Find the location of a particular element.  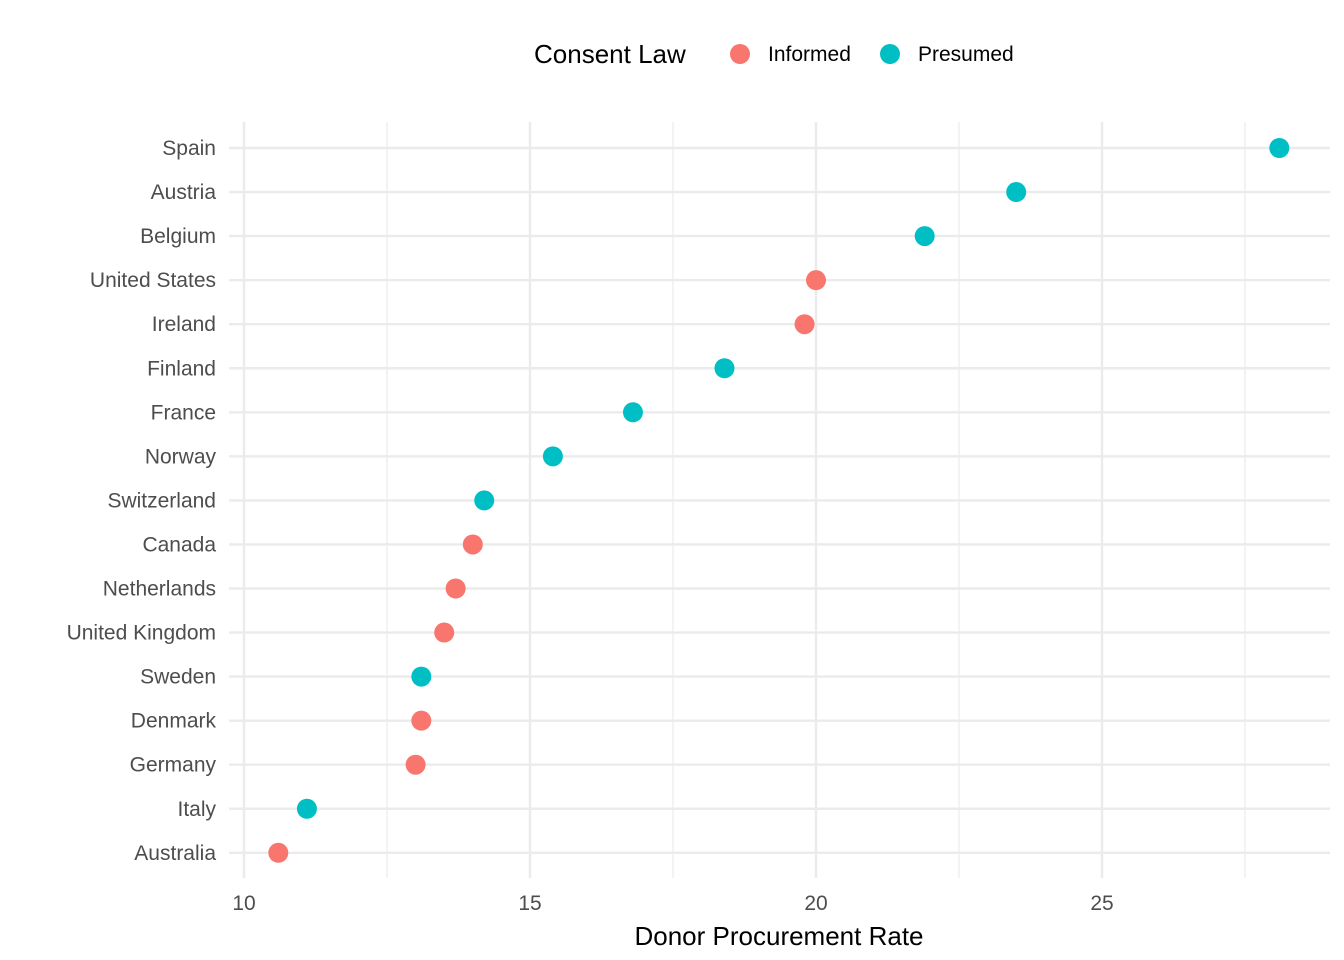

y-tick-label: Ireland is located at coordinates (184, 324).